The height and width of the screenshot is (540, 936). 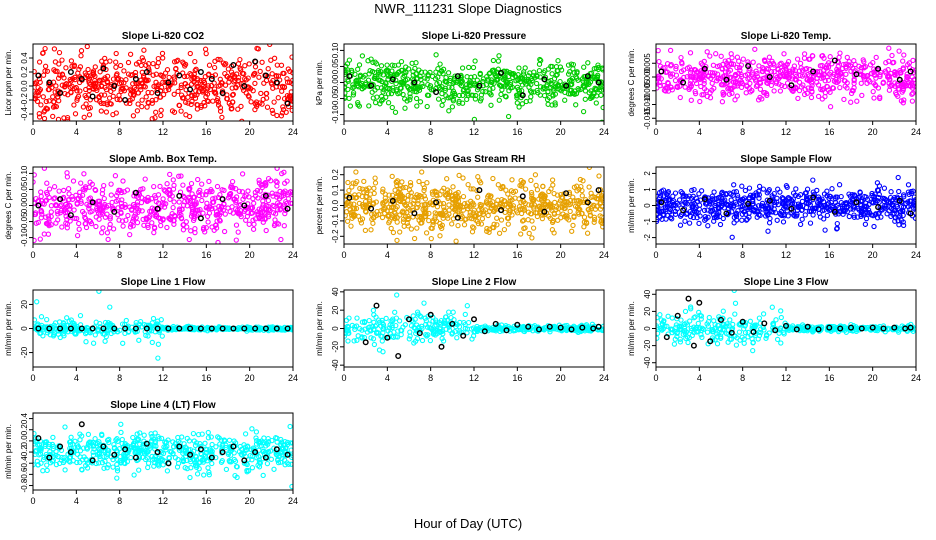 What do you see at coordinates (24, 189) in the screenshot?
I see `y-tick-label: 0.05` at bounding box center [24, 189].